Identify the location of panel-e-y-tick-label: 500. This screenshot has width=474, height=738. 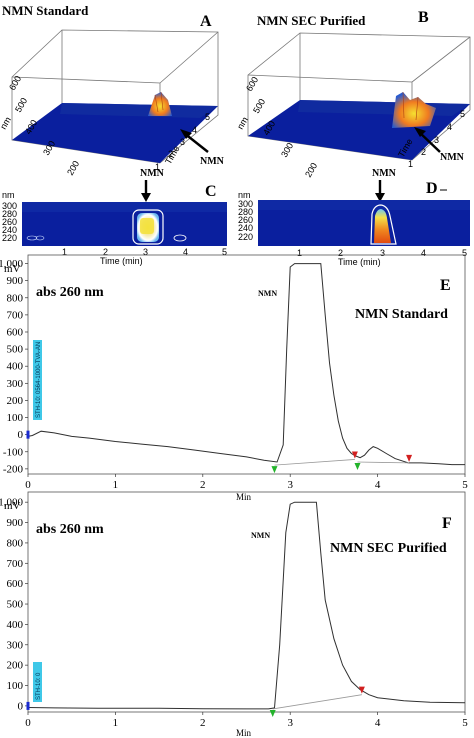
(15, 350).